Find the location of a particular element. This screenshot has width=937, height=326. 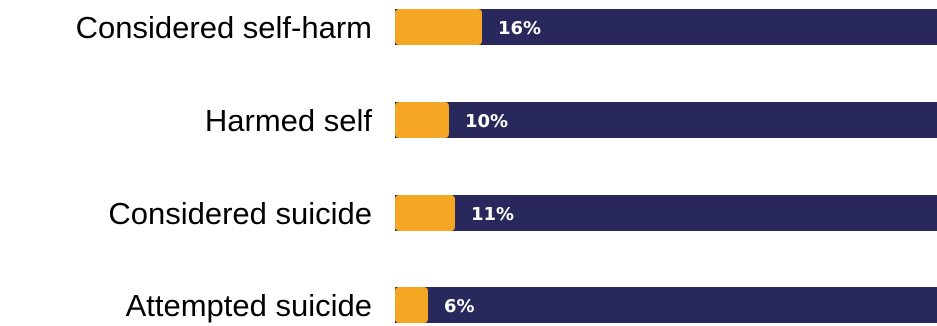

bar-value-harmed-self is located at coordinates (422, 120).